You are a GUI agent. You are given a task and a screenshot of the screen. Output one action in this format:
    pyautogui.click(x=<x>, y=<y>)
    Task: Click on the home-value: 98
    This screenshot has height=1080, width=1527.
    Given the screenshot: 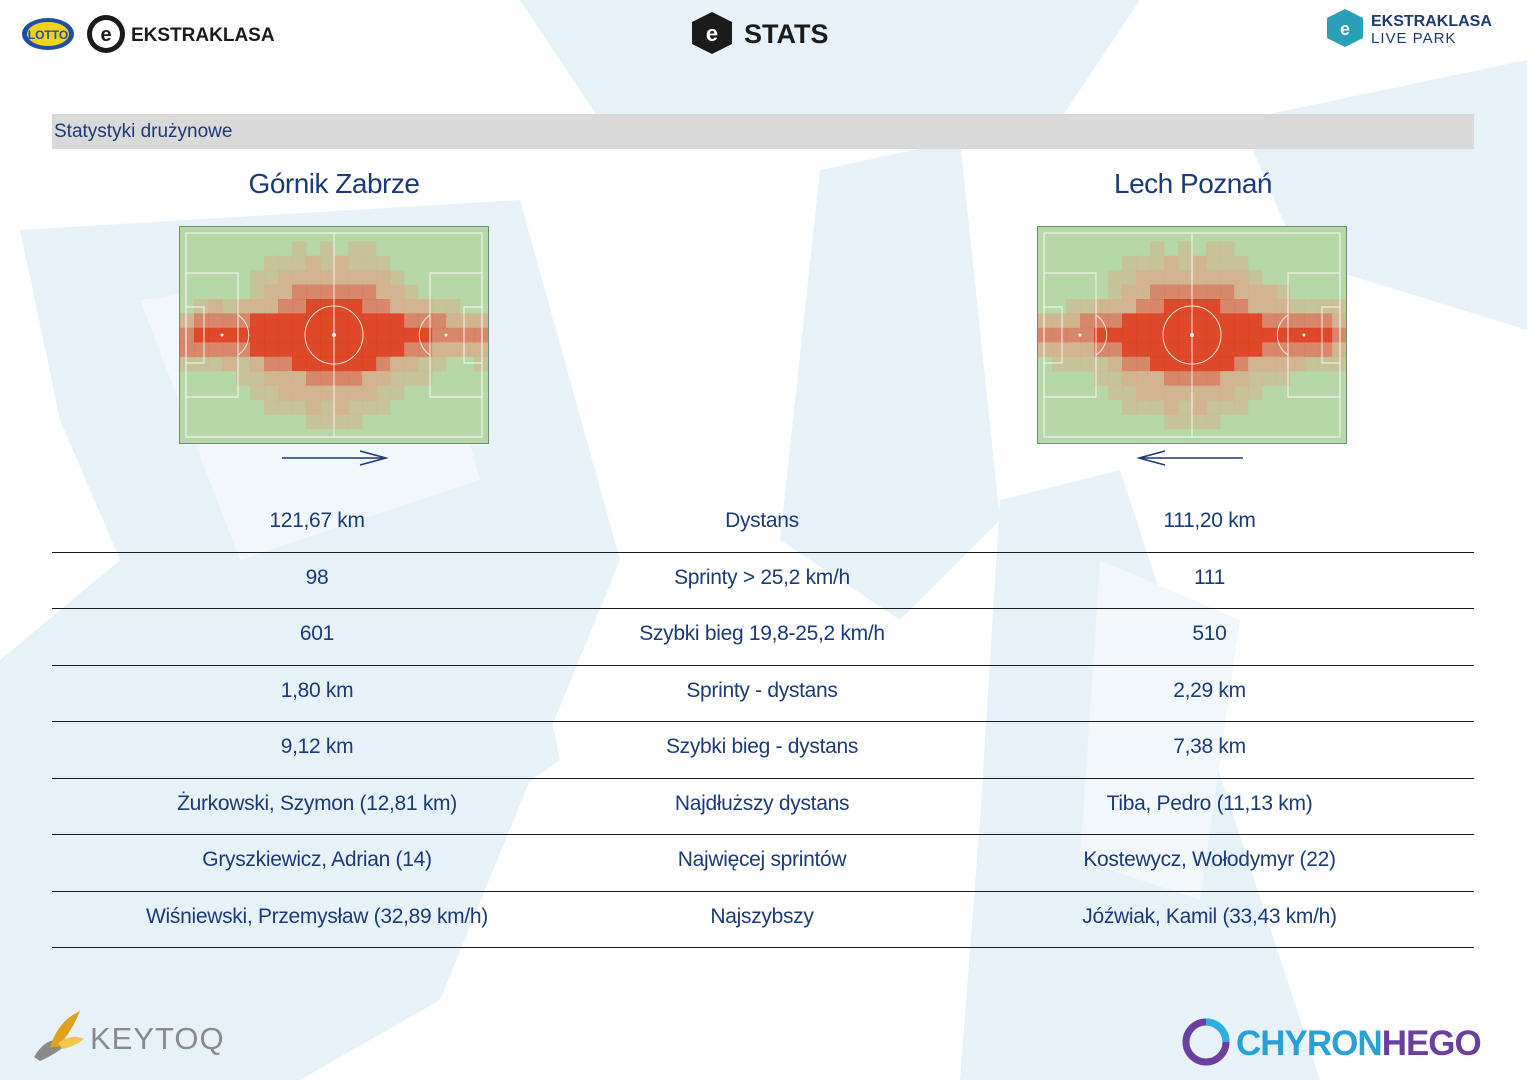 What is the action you would take?
    pyautogui.click(x=317, y=577)
    